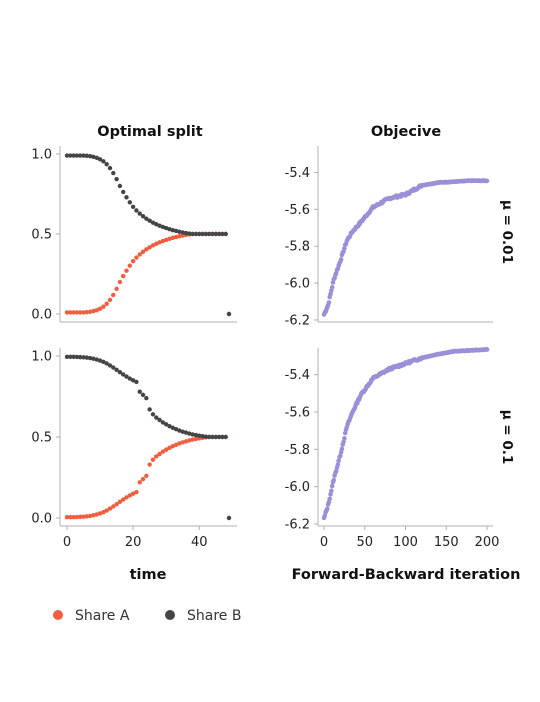 This screenshot has width=540, height=702. I want to click on panel-split-mu001: 0.0 0.5 1.0, so click(134, 234).